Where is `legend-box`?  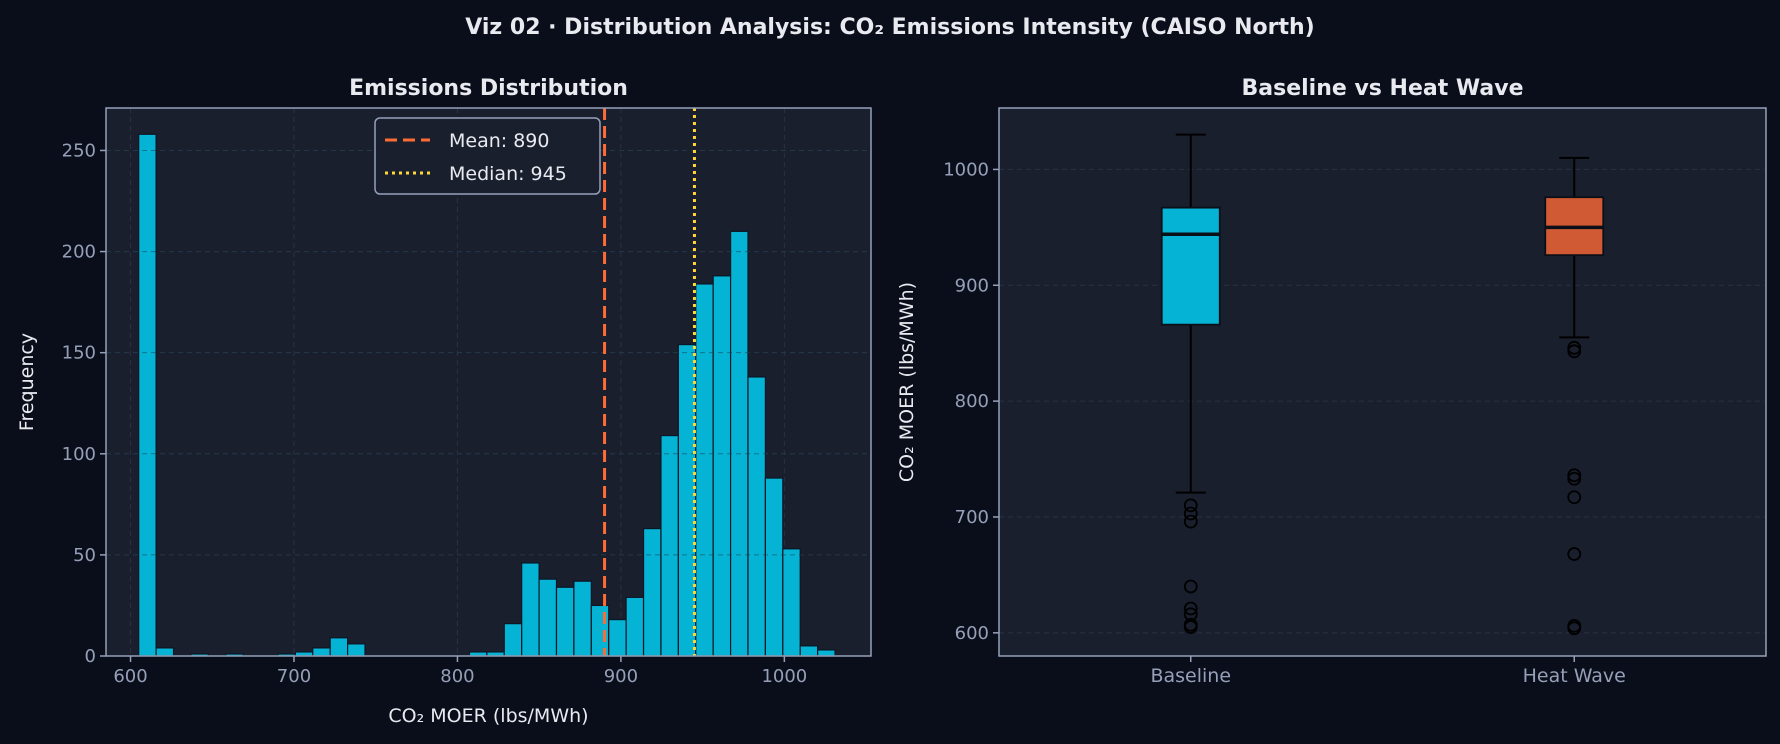 legend-box is located at coordinates (487, 156).